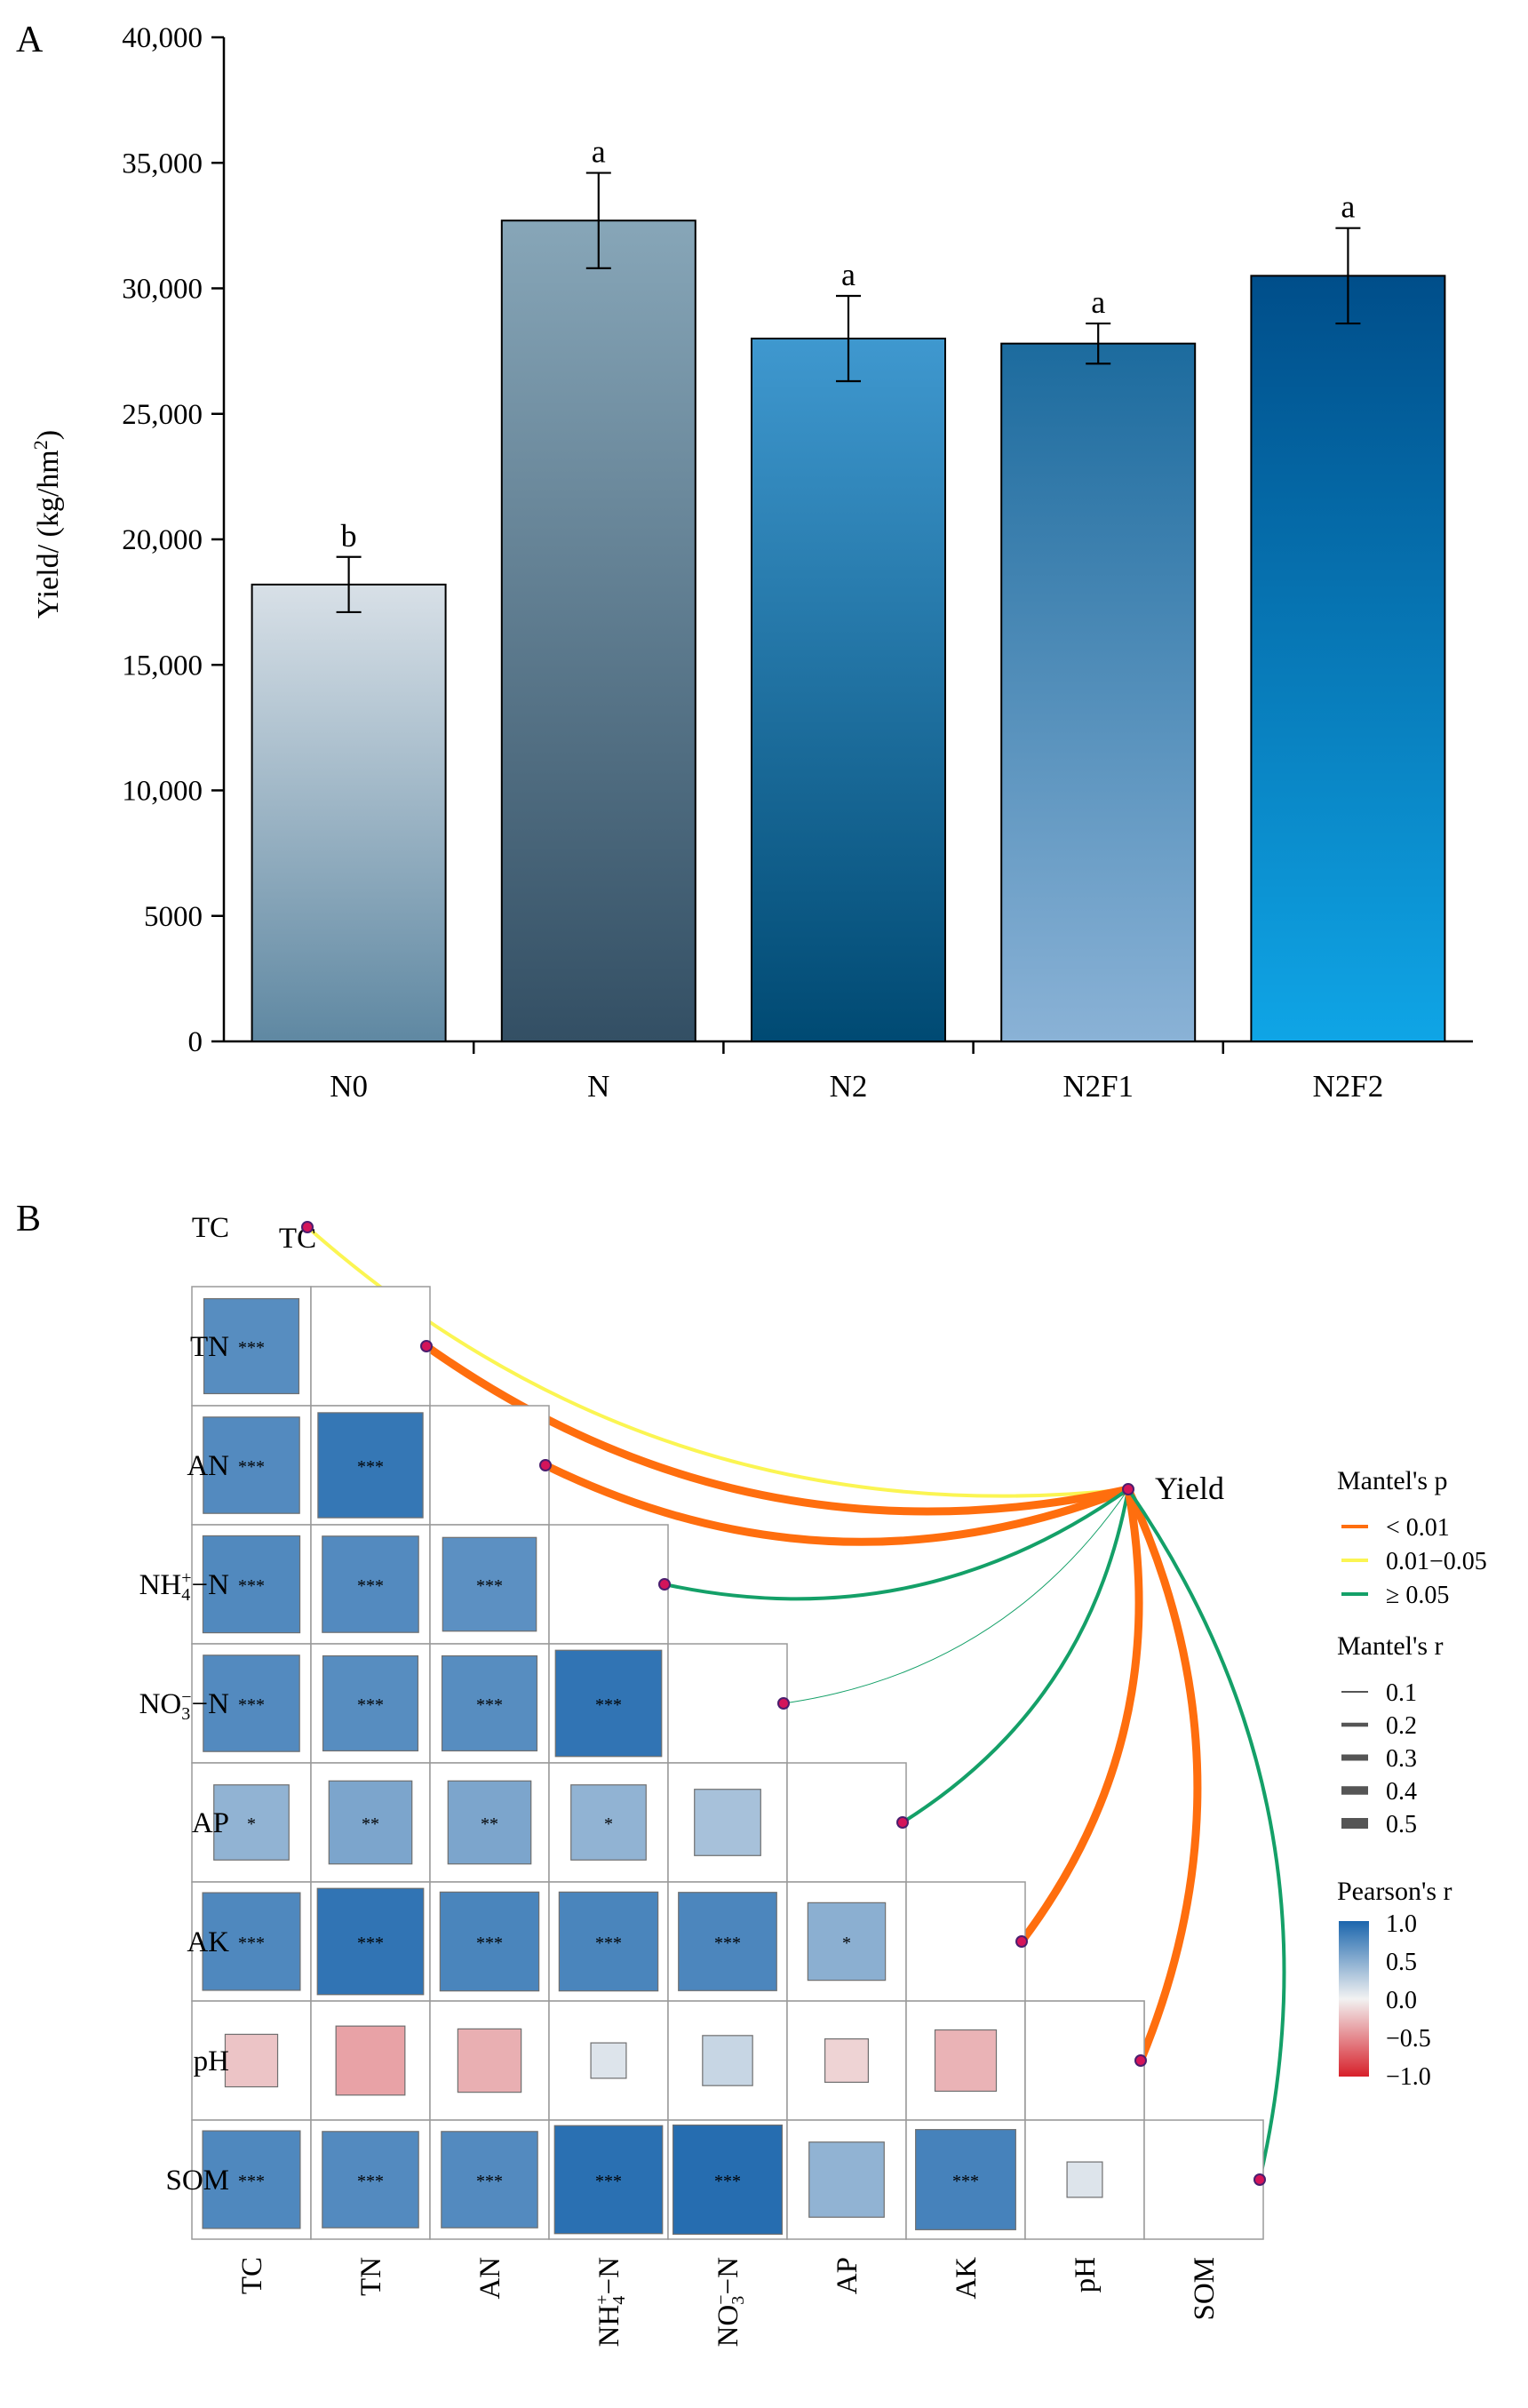 The width and height of the screenshot is (1528, 2408). Describe the element at coordinates (967, 2278) in the screenshot. I see `column-label: AK` at that location.